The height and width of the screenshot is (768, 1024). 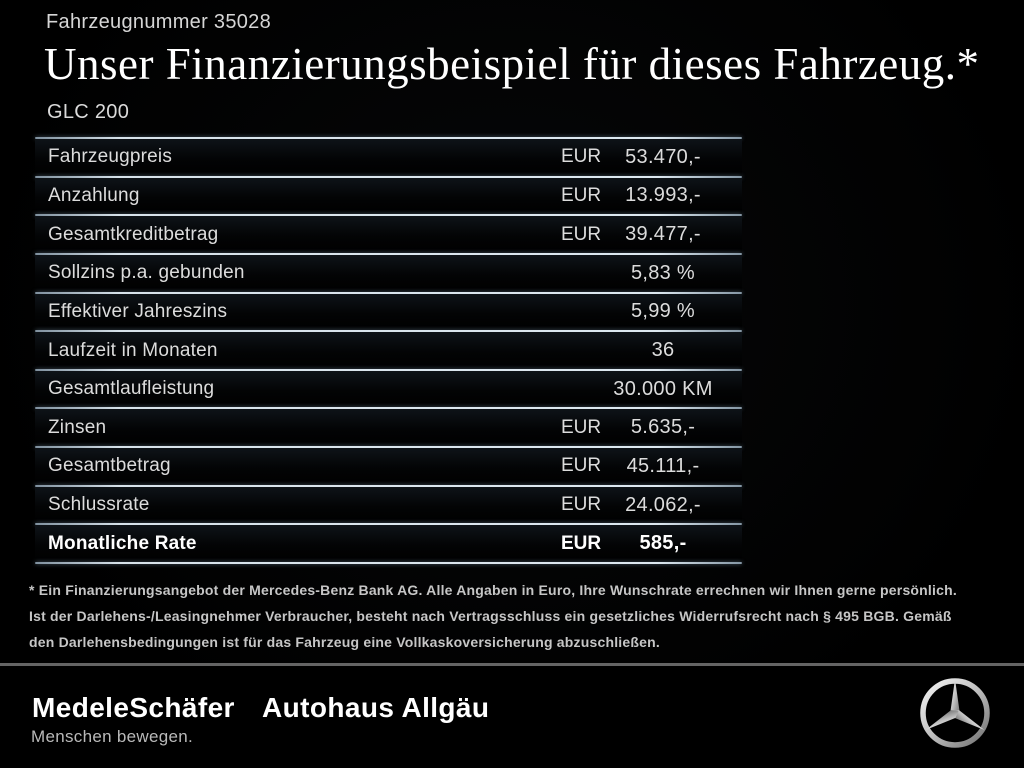 I want to click on table-row: Zinsen EUR 5.635,-, so click(x=388, y=428).